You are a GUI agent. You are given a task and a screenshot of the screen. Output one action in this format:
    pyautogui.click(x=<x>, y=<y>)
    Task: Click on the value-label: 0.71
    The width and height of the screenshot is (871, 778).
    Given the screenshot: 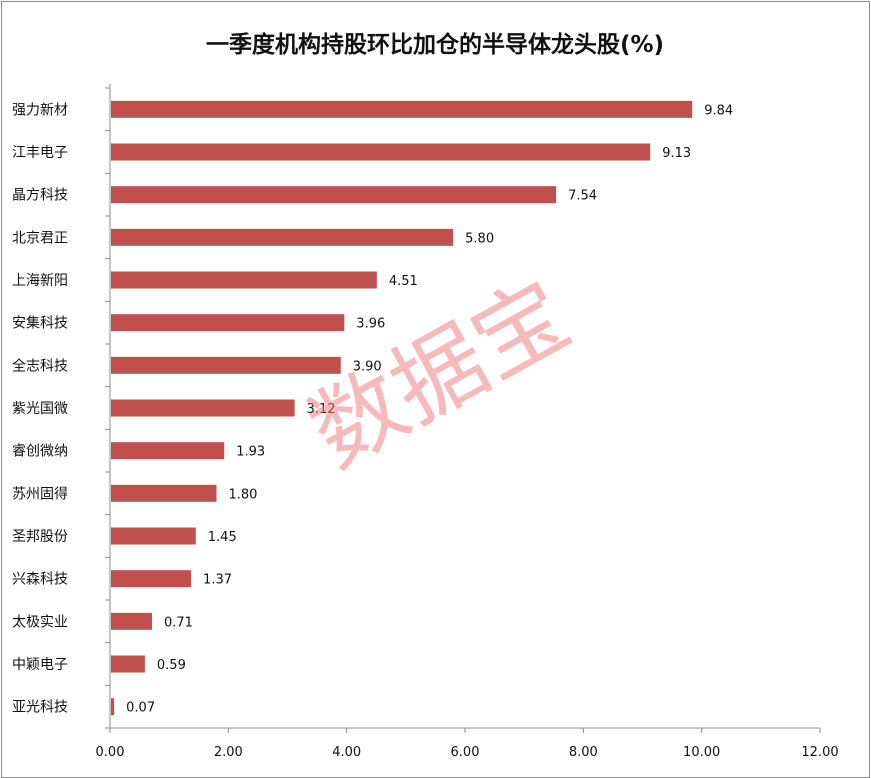 What is the action you would take?
    pyautogui.click(x=178, y=622)
    